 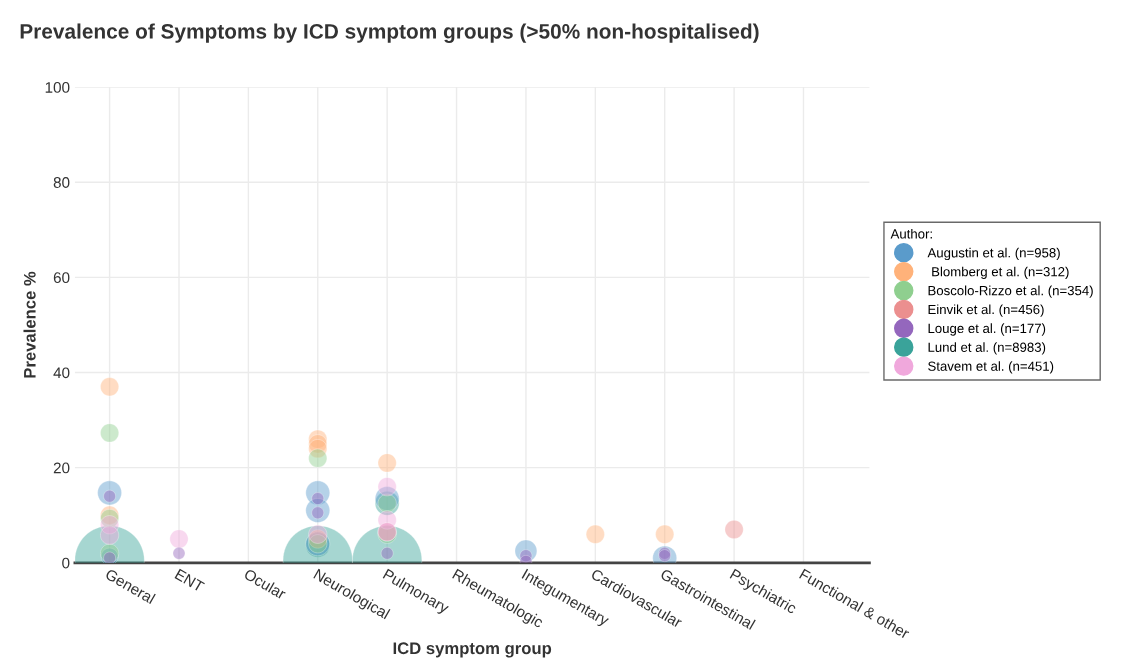 I want to click on legend-label: Einvik et al. (n=456), so click(x=986, y=310).